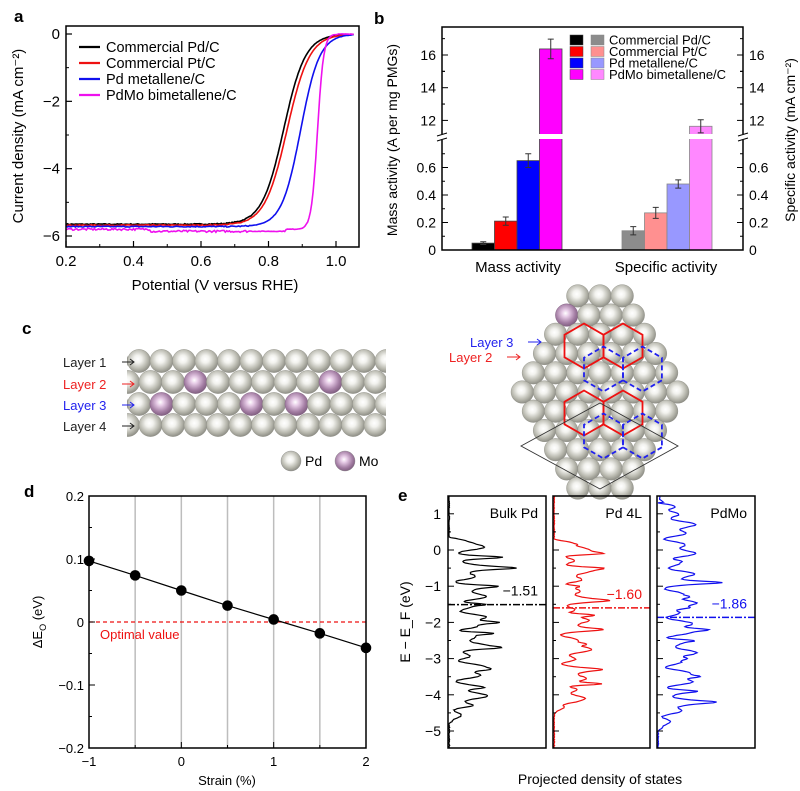 The height and width of the screenshot is (791, 800). What do you see at coordinates (701, 188) in the screenshot?
I see `bar-specific-pdmo-bimetallene-c` at bounding box center [701, 188].